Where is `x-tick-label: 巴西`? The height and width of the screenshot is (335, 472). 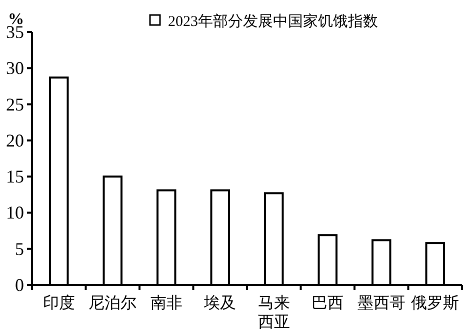
x-tick-label: 巴西 is located at coordinates (328, 303).